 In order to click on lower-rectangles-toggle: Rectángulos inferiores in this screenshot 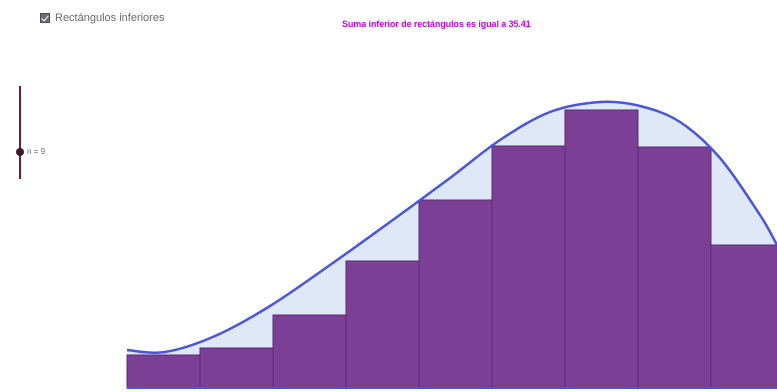, I will do `click(102, 18)`.